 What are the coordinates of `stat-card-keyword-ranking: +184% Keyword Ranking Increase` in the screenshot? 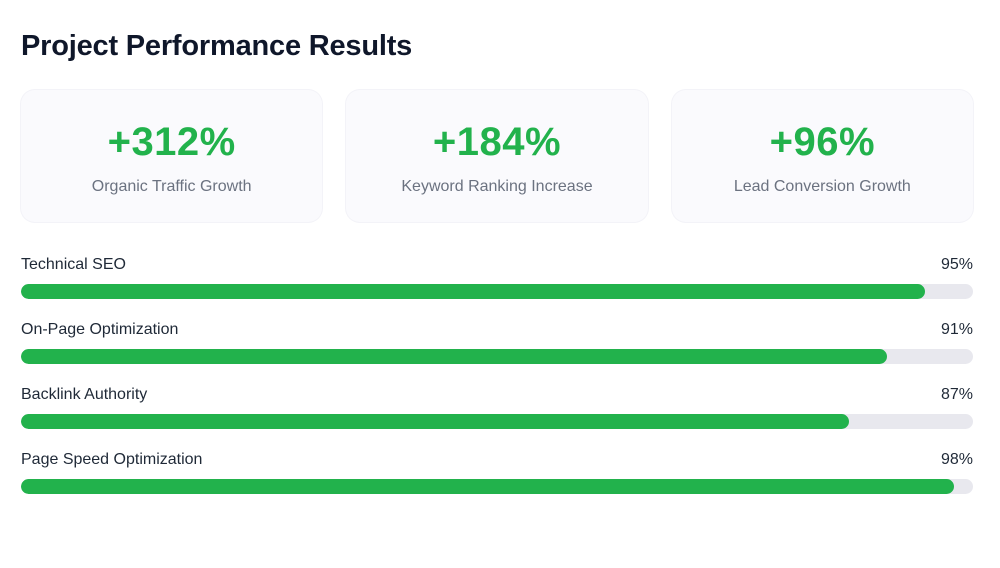 It's located at (497, 156).